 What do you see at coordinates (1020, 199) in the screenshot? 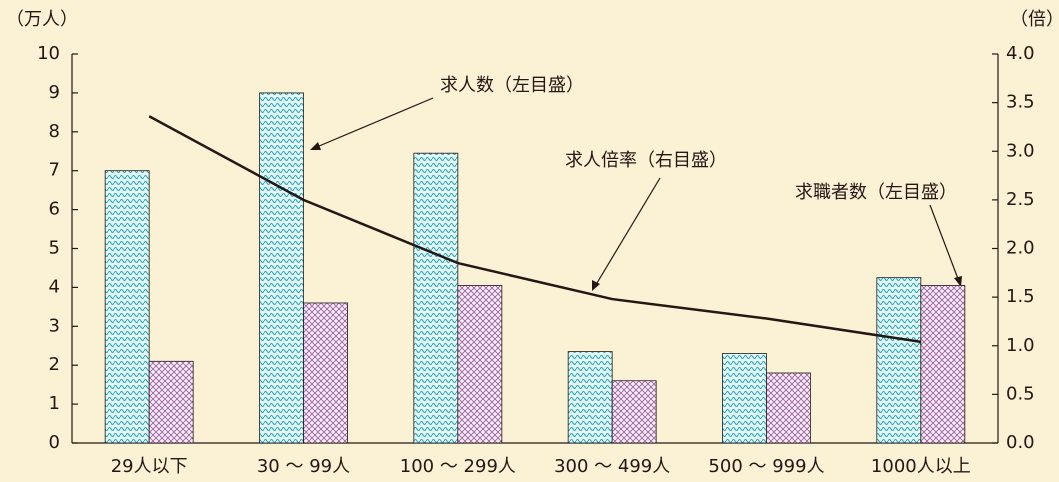
I see `y2-tick-label: 2.5` at bounding box center [1020, 199].